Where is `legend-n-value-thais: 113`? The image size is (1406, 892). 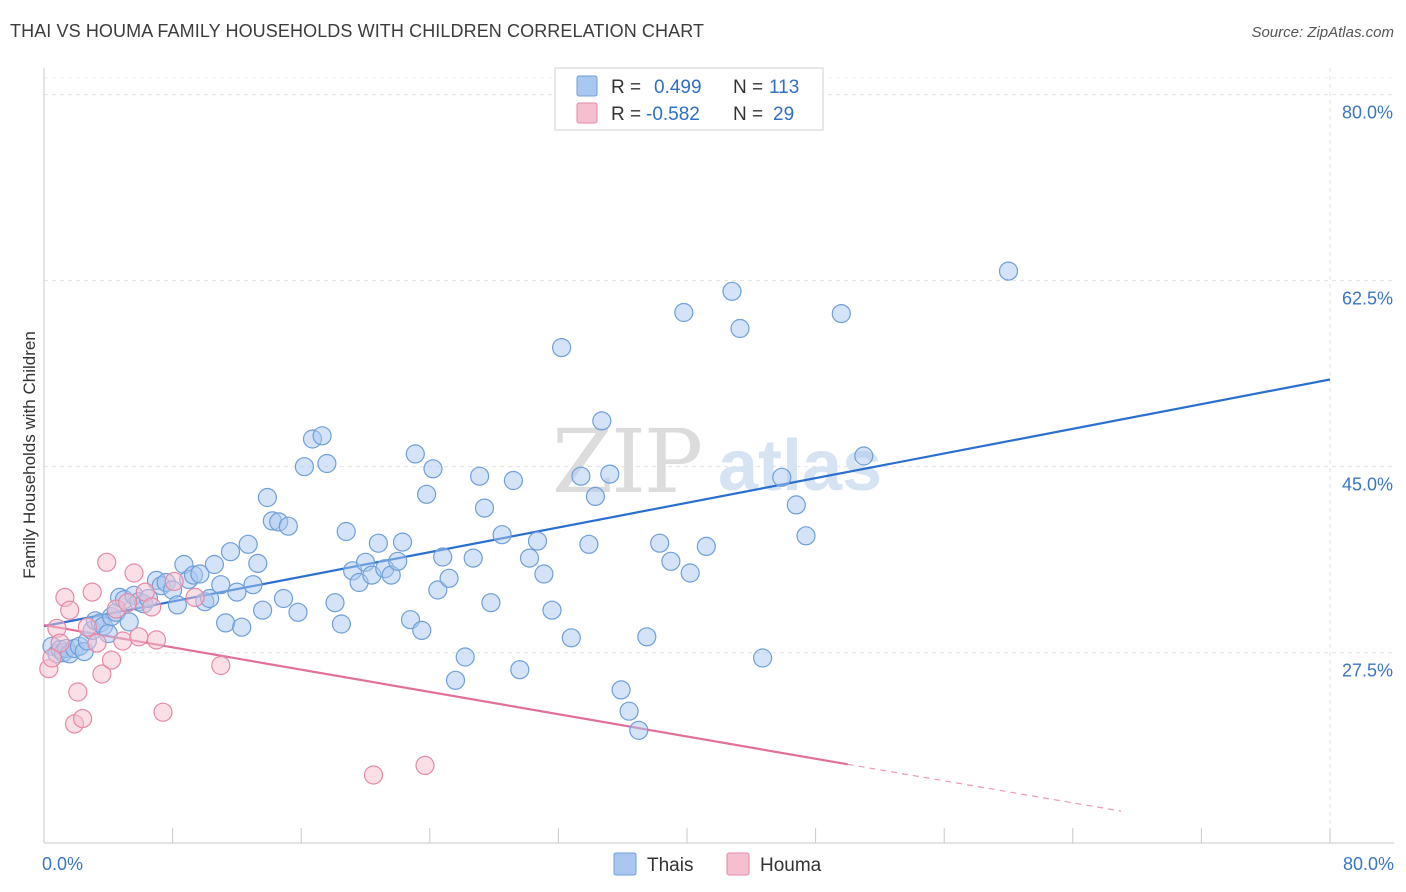
legend-n-value-thais: 113 is located at coordinates (784, 87).